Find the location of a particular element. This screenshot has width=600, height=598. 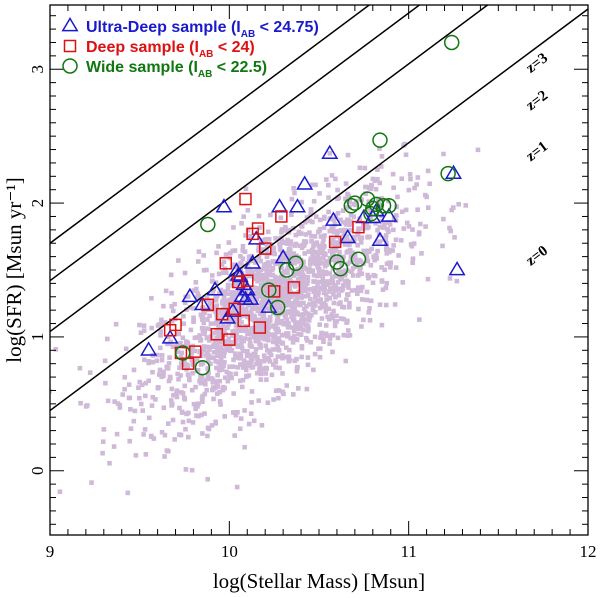

y-tick-label: 0 is located at coordinates (37, 471).